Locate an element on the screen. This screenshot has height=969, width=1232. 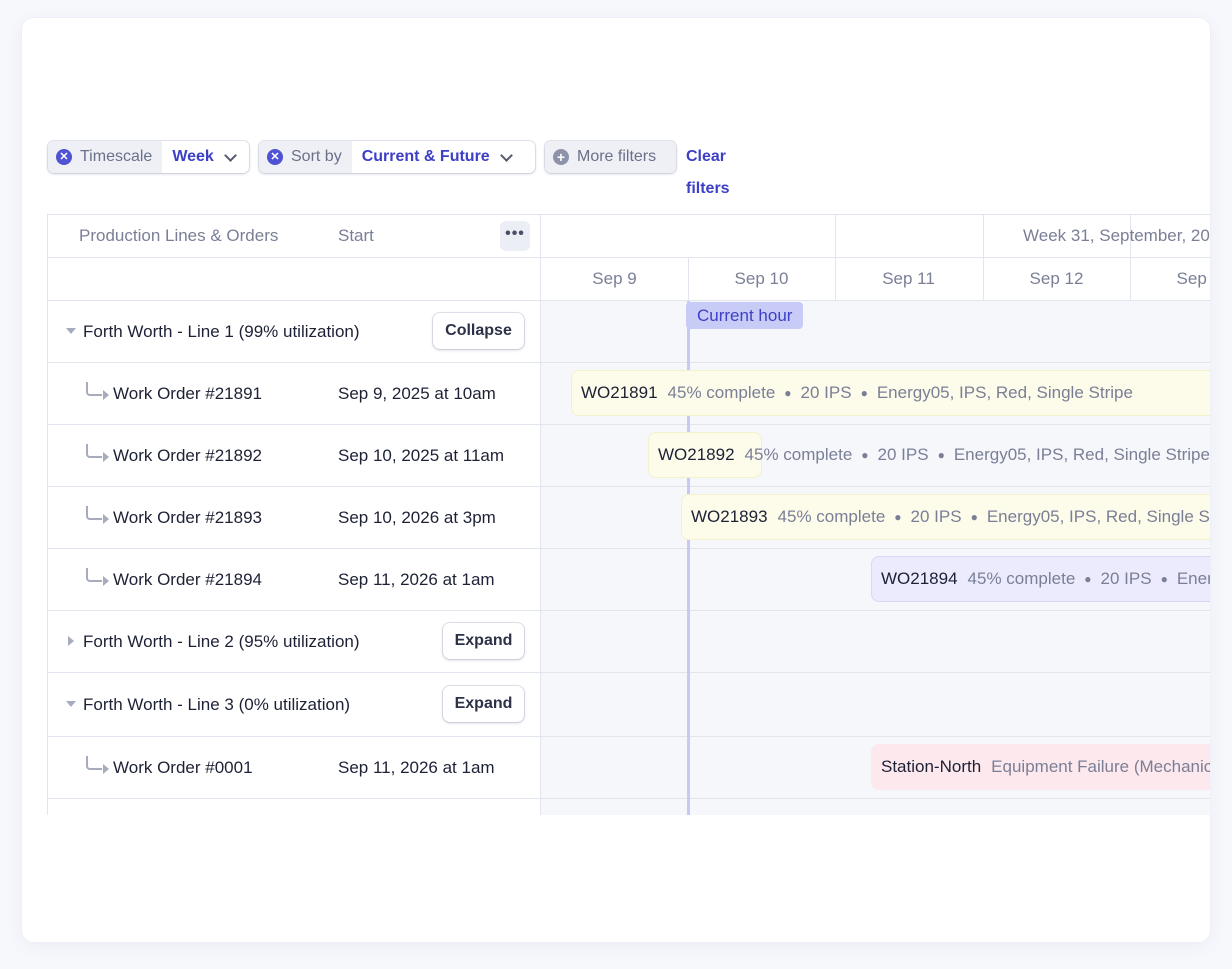
day-label: Sep 9 is located at coordinates (614, 278).